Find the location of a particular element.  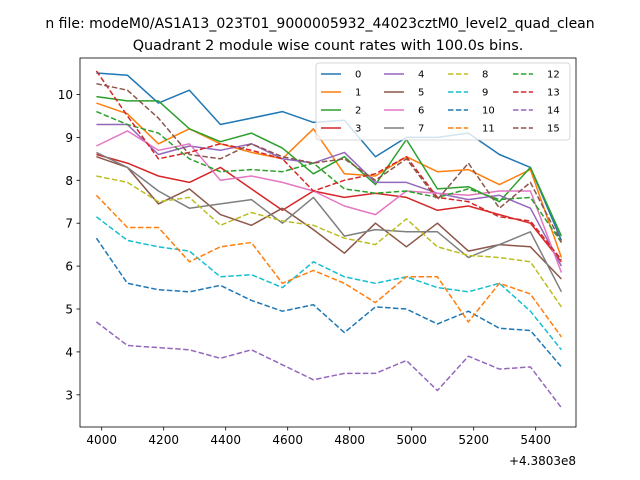

legend-label-14: 14 is located at coordinates (553, 111).